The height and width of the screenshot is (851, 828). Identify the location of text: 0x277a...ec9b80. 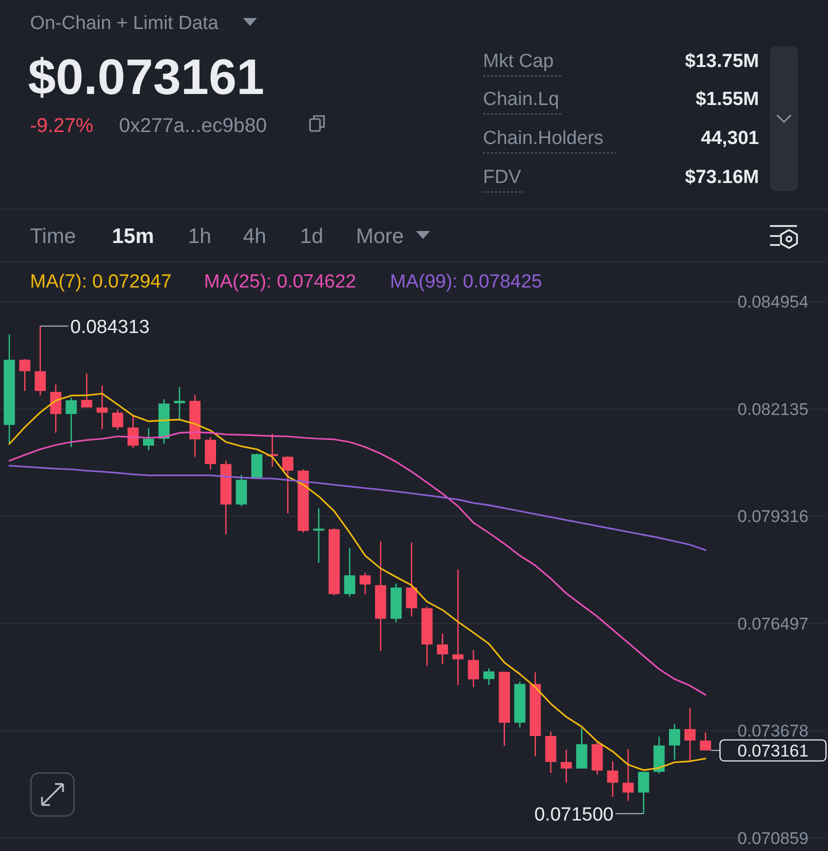
(193, 126).